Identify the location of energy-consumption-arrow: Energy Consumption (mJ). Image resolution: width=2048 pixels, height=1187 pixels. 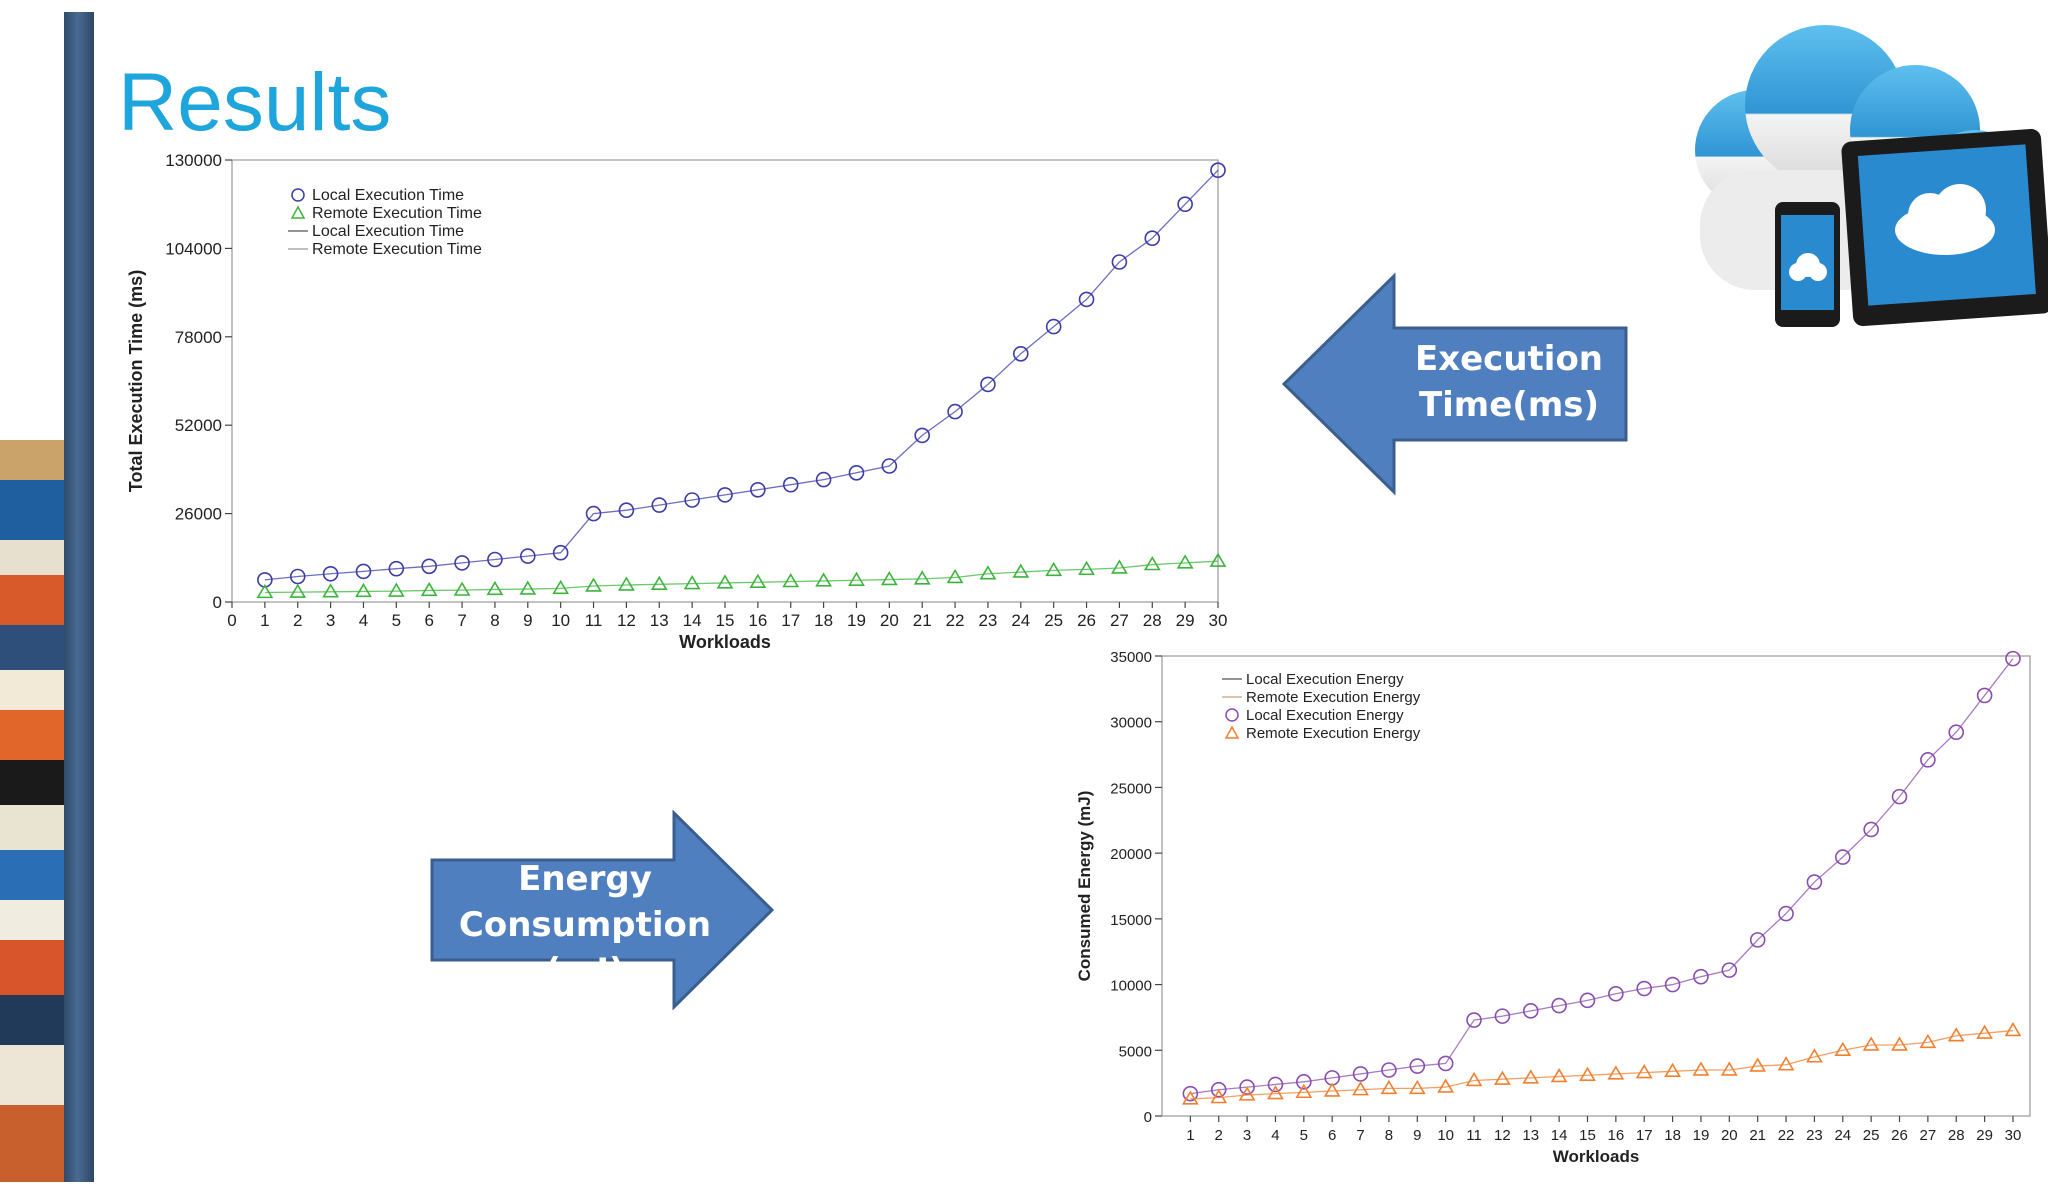
(602, 910).